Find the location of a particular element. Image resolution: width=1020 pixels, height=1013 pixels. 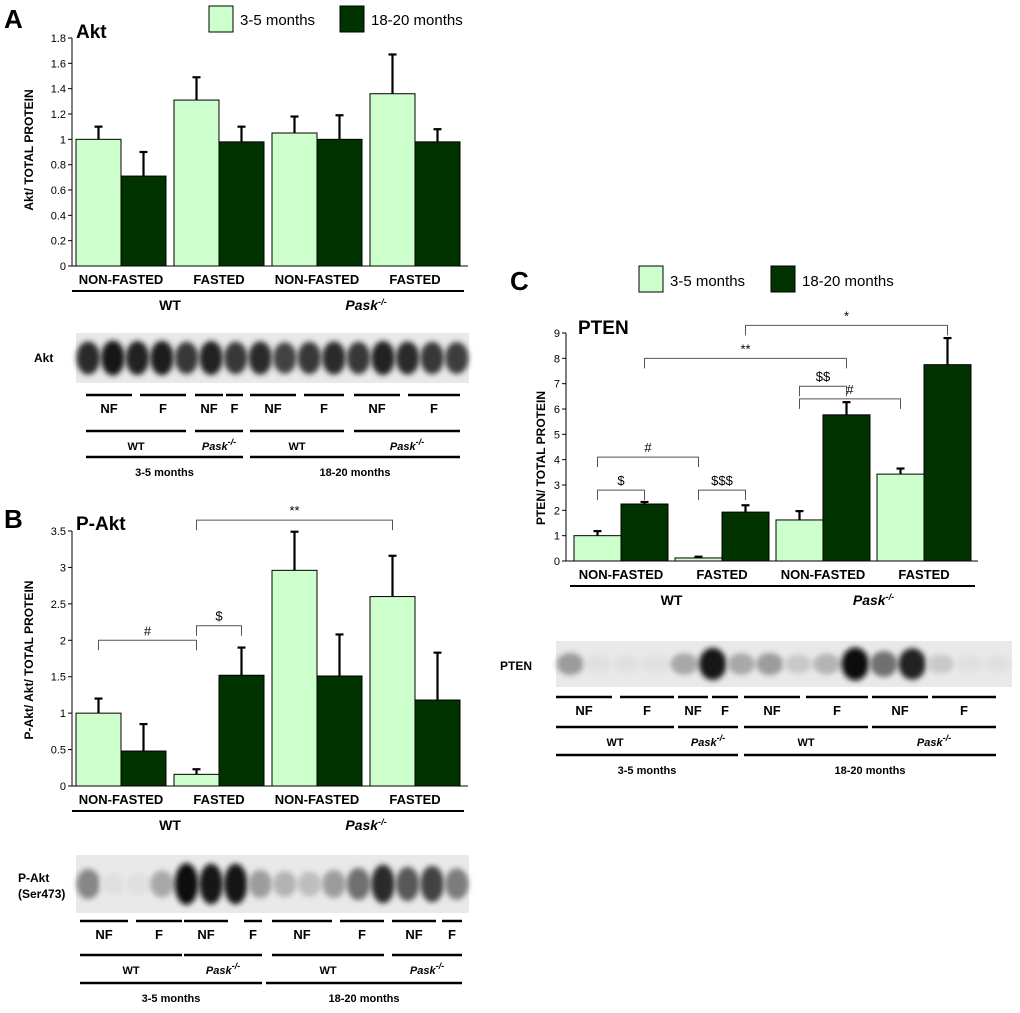

y-tick-label: 6 is located at coordinates (557, 410).